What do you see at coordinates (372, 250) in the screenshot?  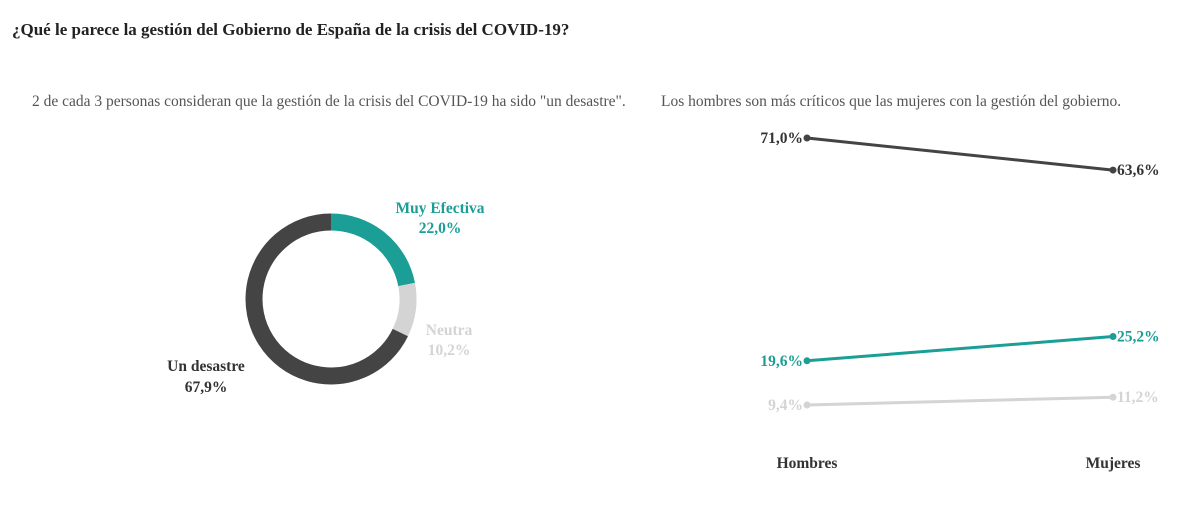 I see `donut-slice-muy-efectiva` at bounding box center [372, 250].